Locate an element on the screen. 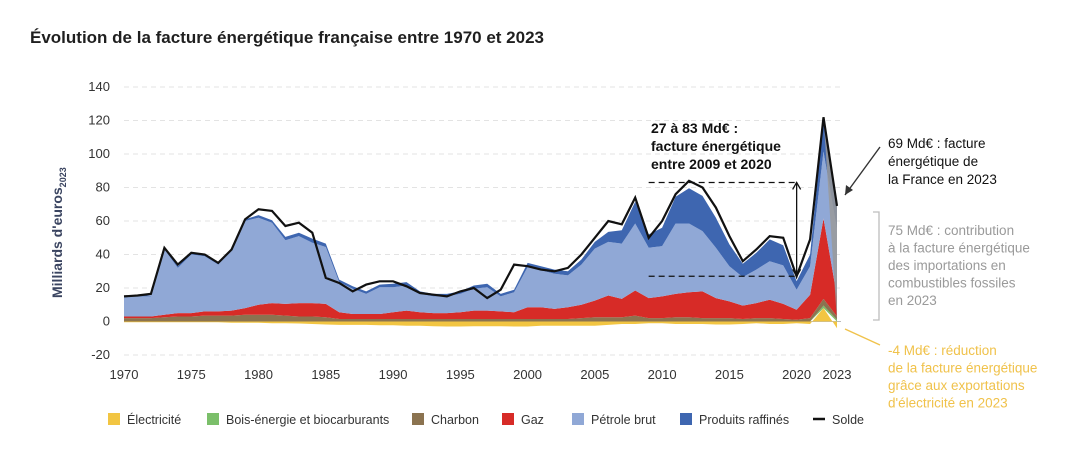 The width and height of the screenshot is (1090, 467). x-tick-label: 1985 is located at coordinates (325, 374).